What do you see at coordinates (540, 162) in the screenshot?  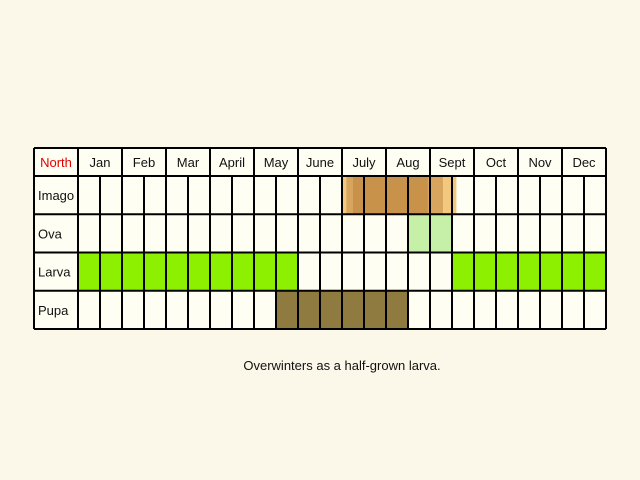 I see `month-label: Nov` at bounding box center [540, 162].